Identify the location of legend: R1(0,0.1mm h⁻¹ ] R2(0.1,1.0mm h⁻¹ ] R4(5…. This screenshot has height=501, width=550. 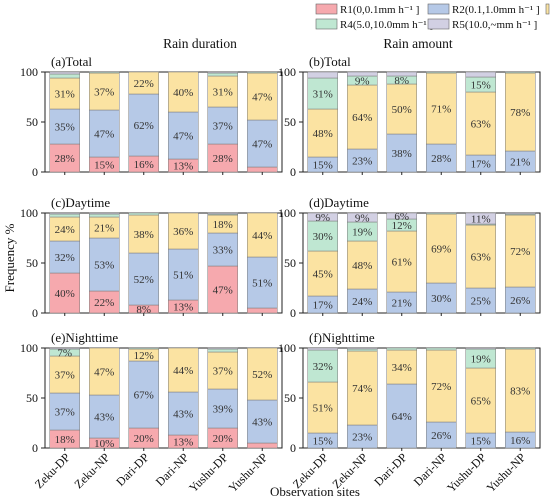
(432, 17).